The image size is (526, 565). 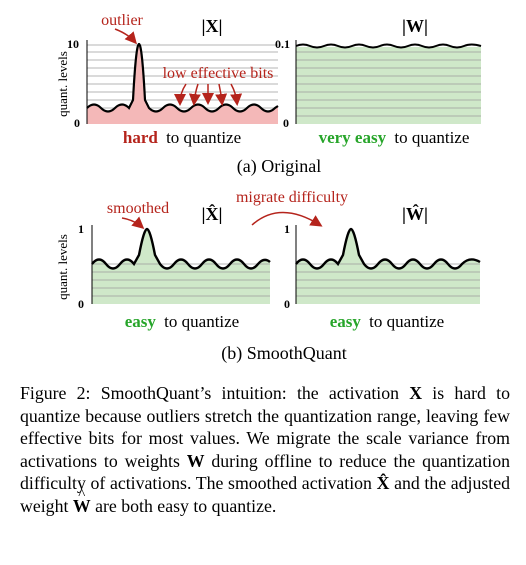 What do you see at coordinates (287, 229) in the screenshot?
I see `what-max-tick: 1` at bounding box center [287, 229].